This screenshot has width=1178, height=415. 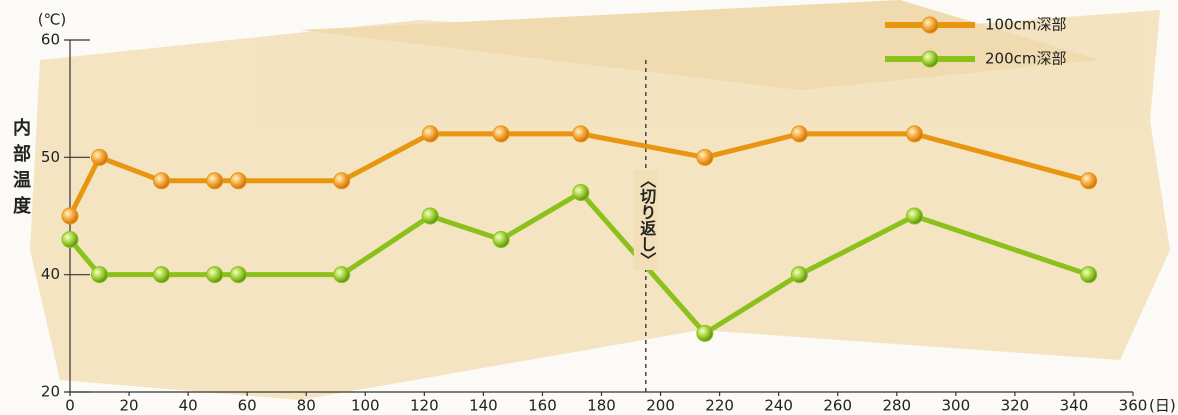 I want to click on x-tick-label: 340, so click(x=1074, y=406).